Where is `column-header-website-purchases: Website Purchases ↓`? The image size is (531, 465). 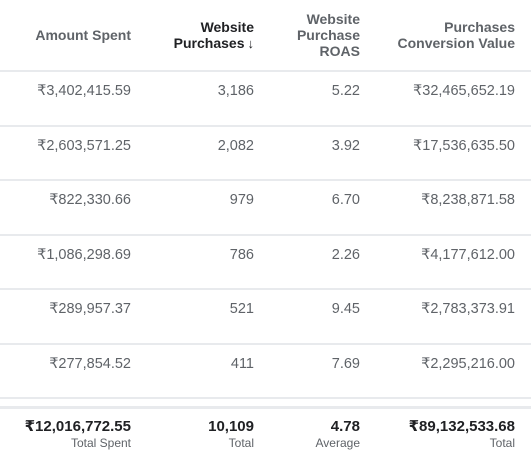 column-header-website-purchases: Website Purchases ↓ is located at coordinates (204, 35).